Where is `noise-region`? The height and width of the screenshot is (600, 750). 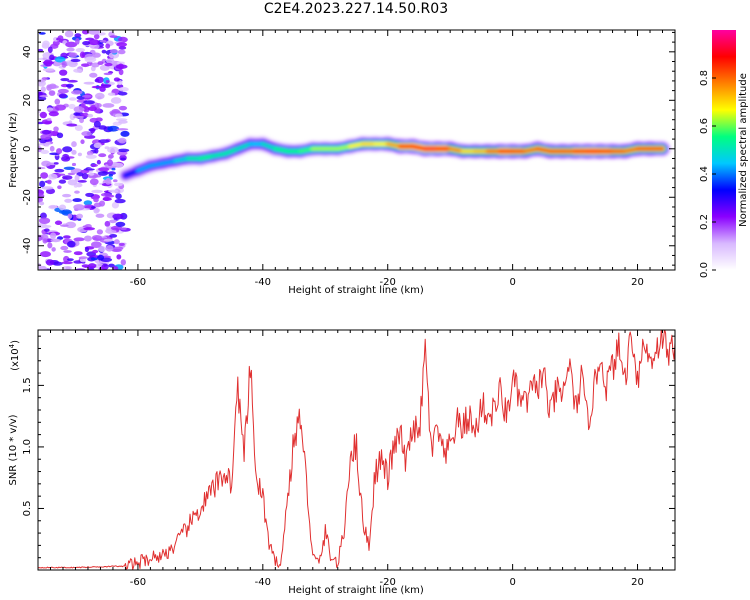 noise-region is located at coordinates (84, 150).